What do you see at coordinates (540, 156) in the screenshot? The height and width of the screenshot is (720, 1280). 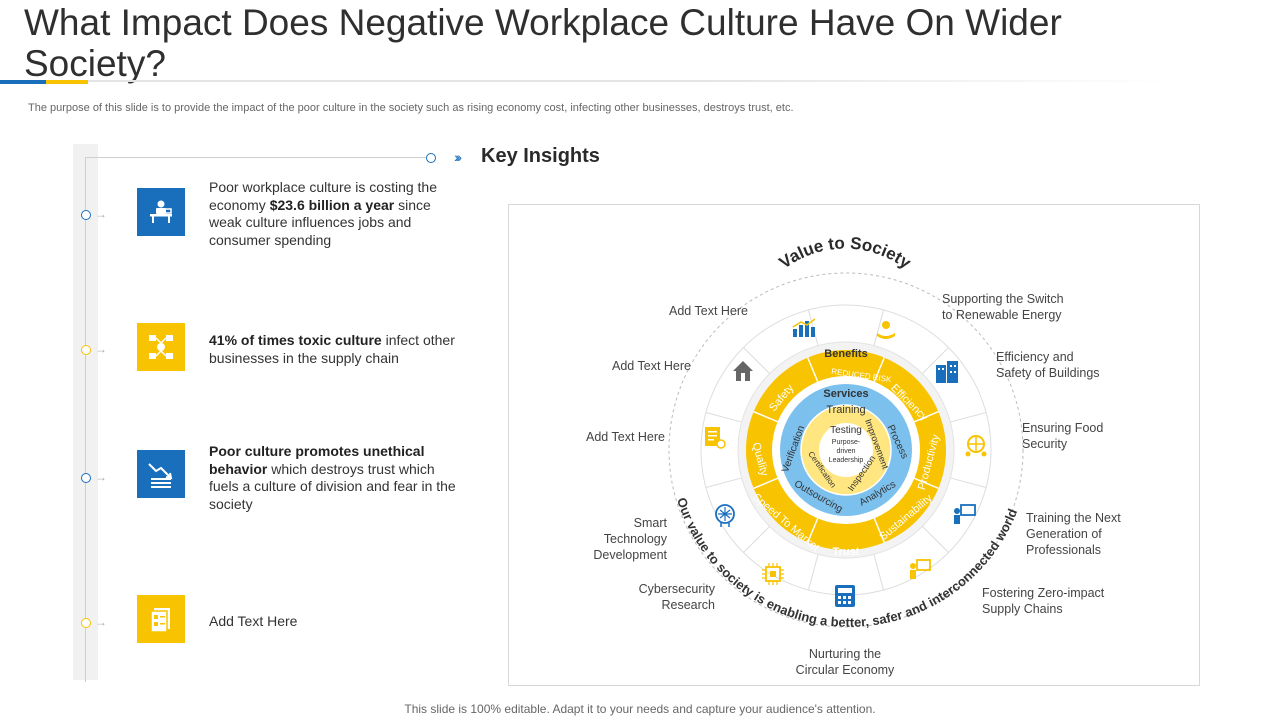 I see `key-insights-heading: Key Insights` at bounding box center [540, 156].